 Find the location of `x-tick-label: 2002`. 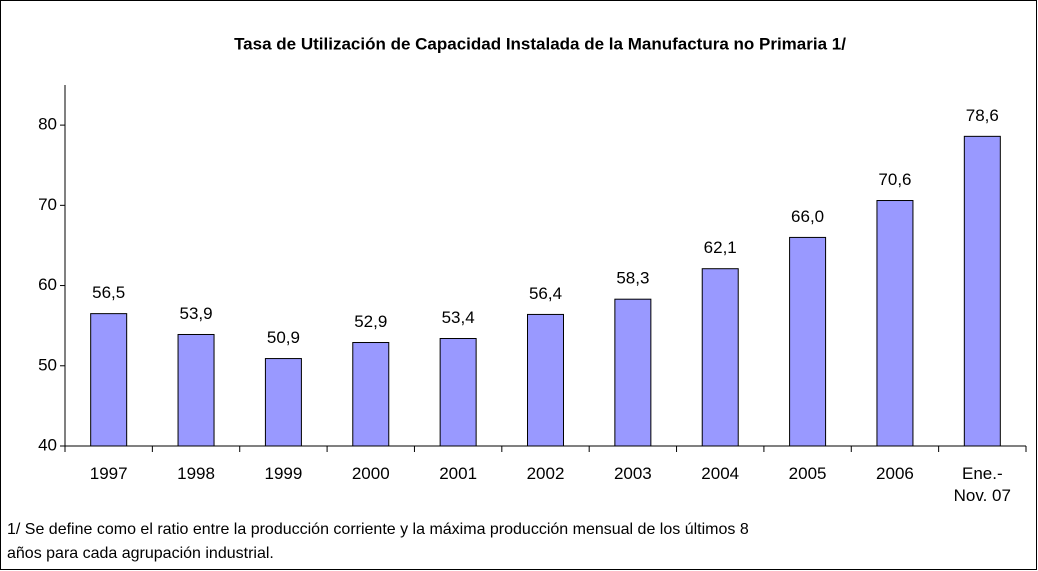

x-tick-label: 2002 is located at coordinates (545, 473).